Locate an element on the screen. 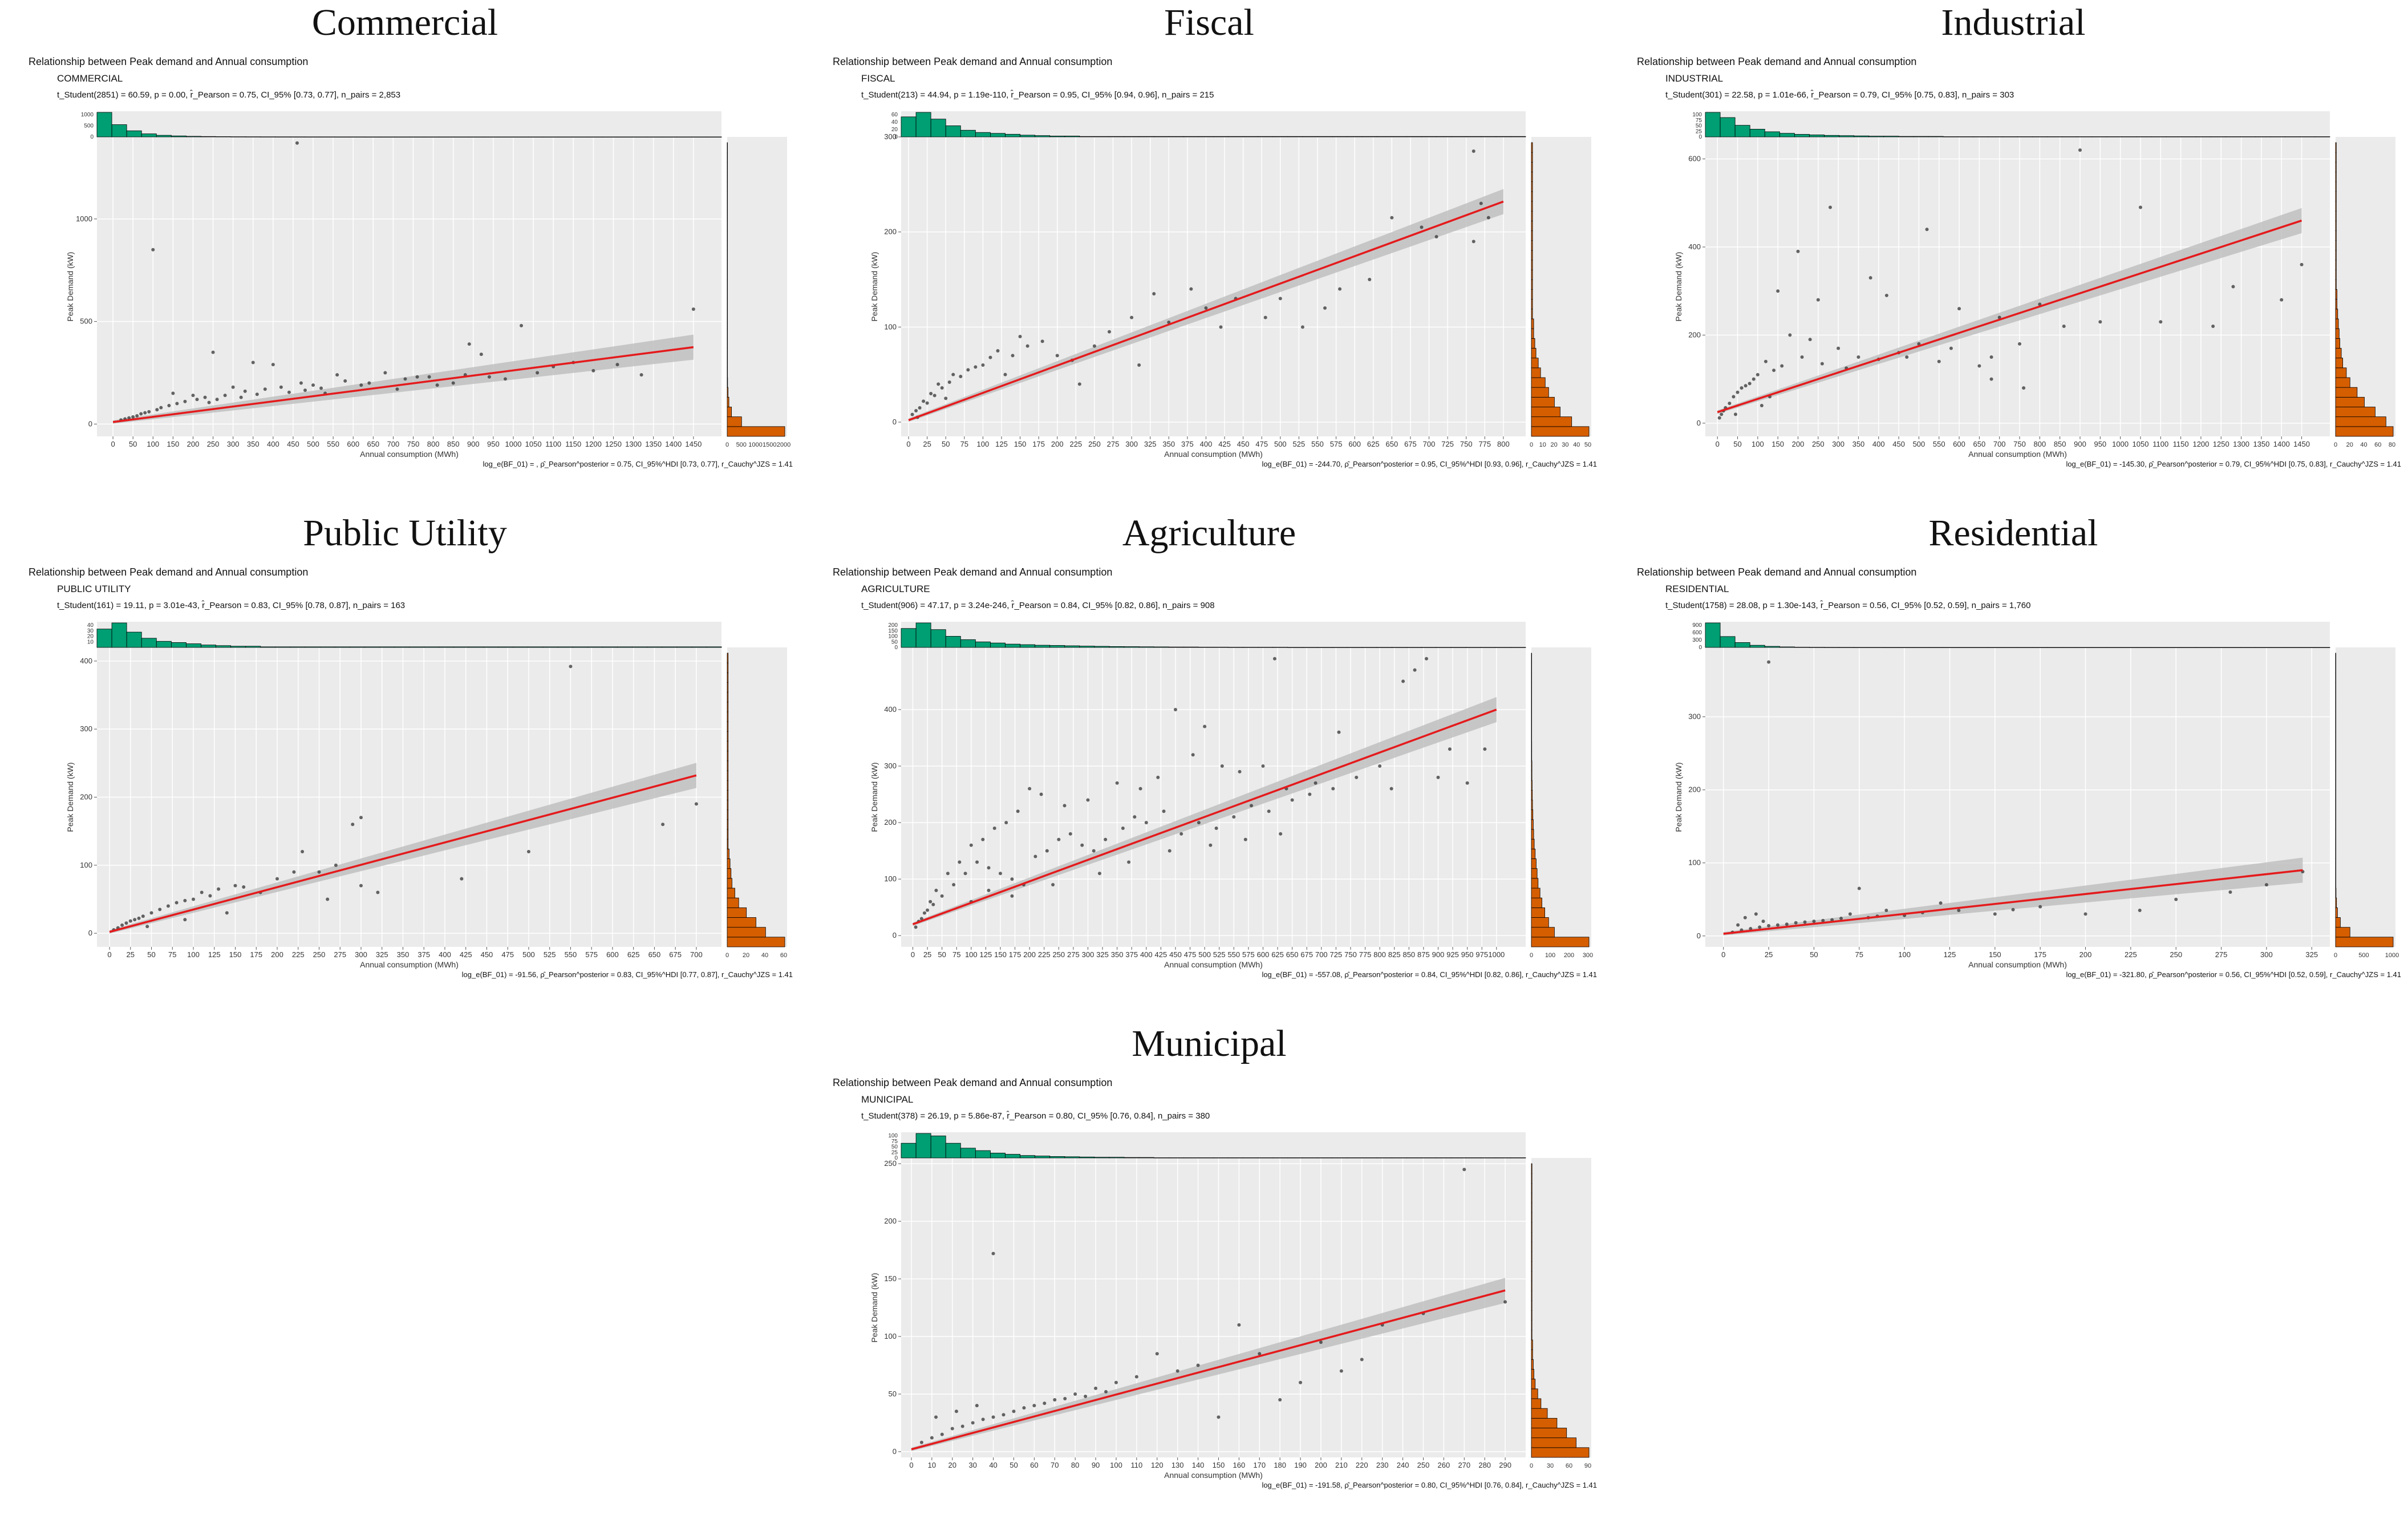 This screenshot has width=2408, height=1523. x-tick-label: 425 is located at coordinates (1161, 954).